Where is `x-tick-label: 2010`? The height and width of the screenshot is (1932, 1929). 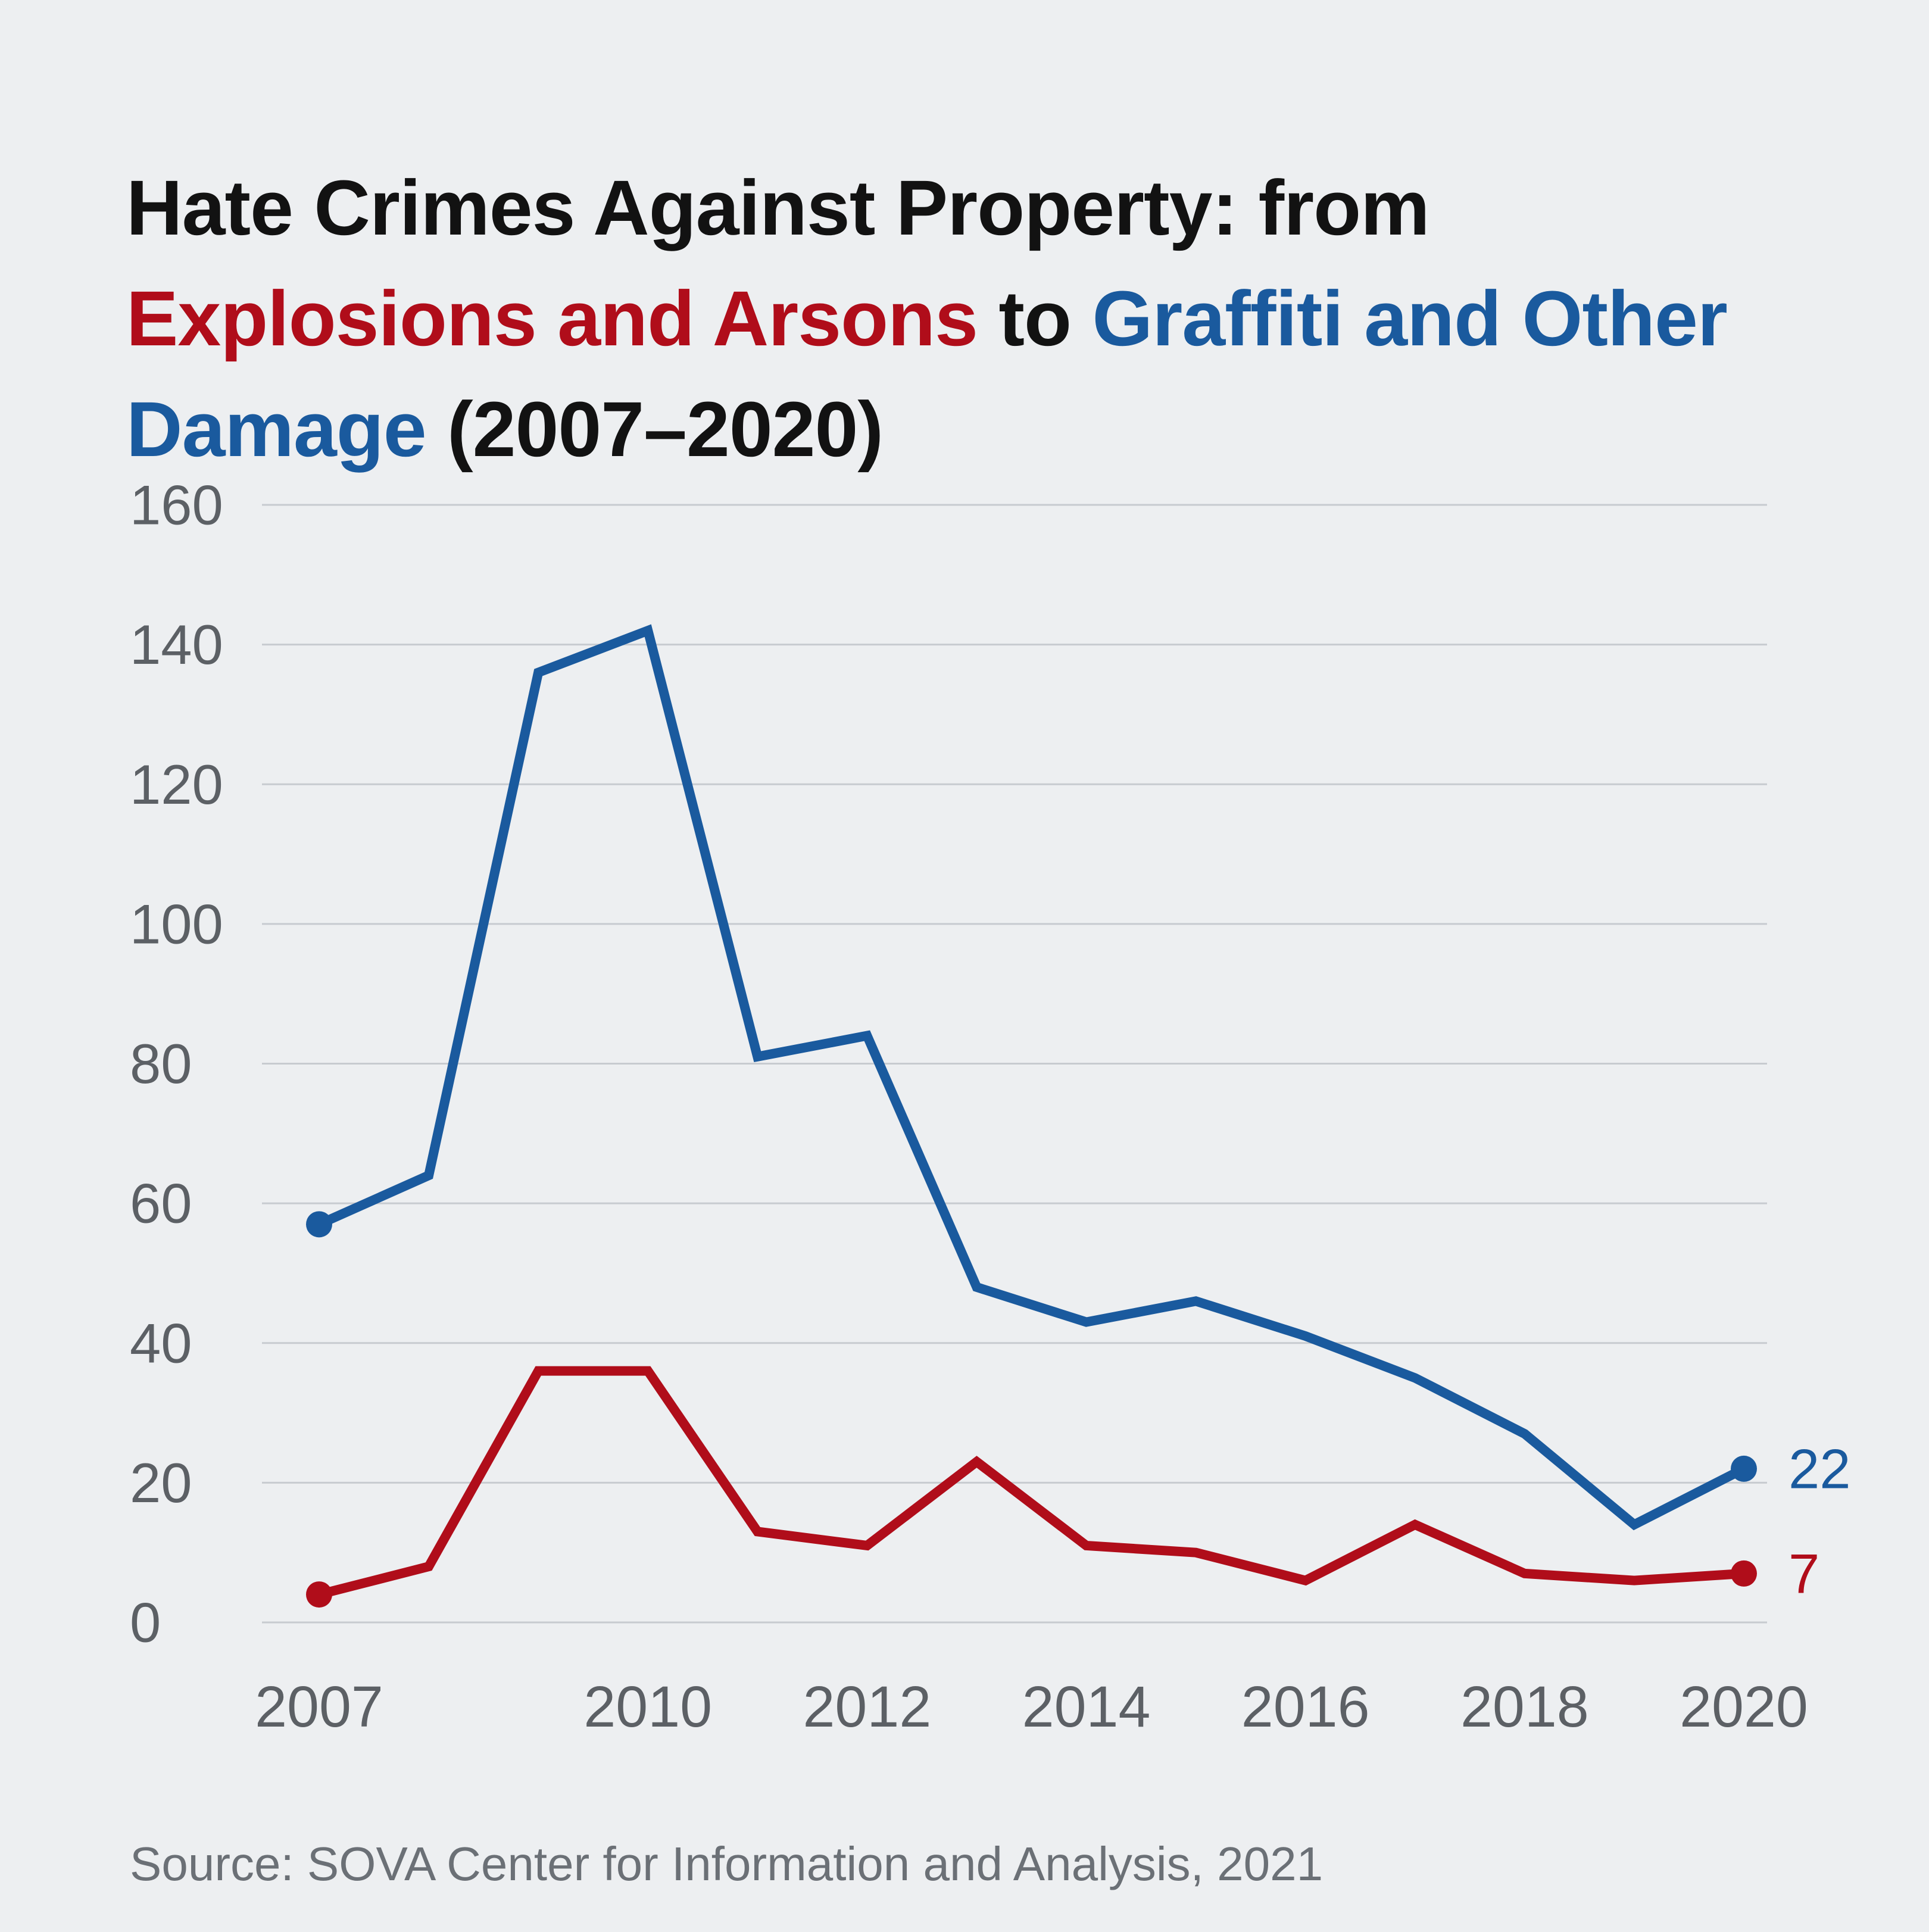 x-tick-label: 2010 is located at coordinates (647, 1706).